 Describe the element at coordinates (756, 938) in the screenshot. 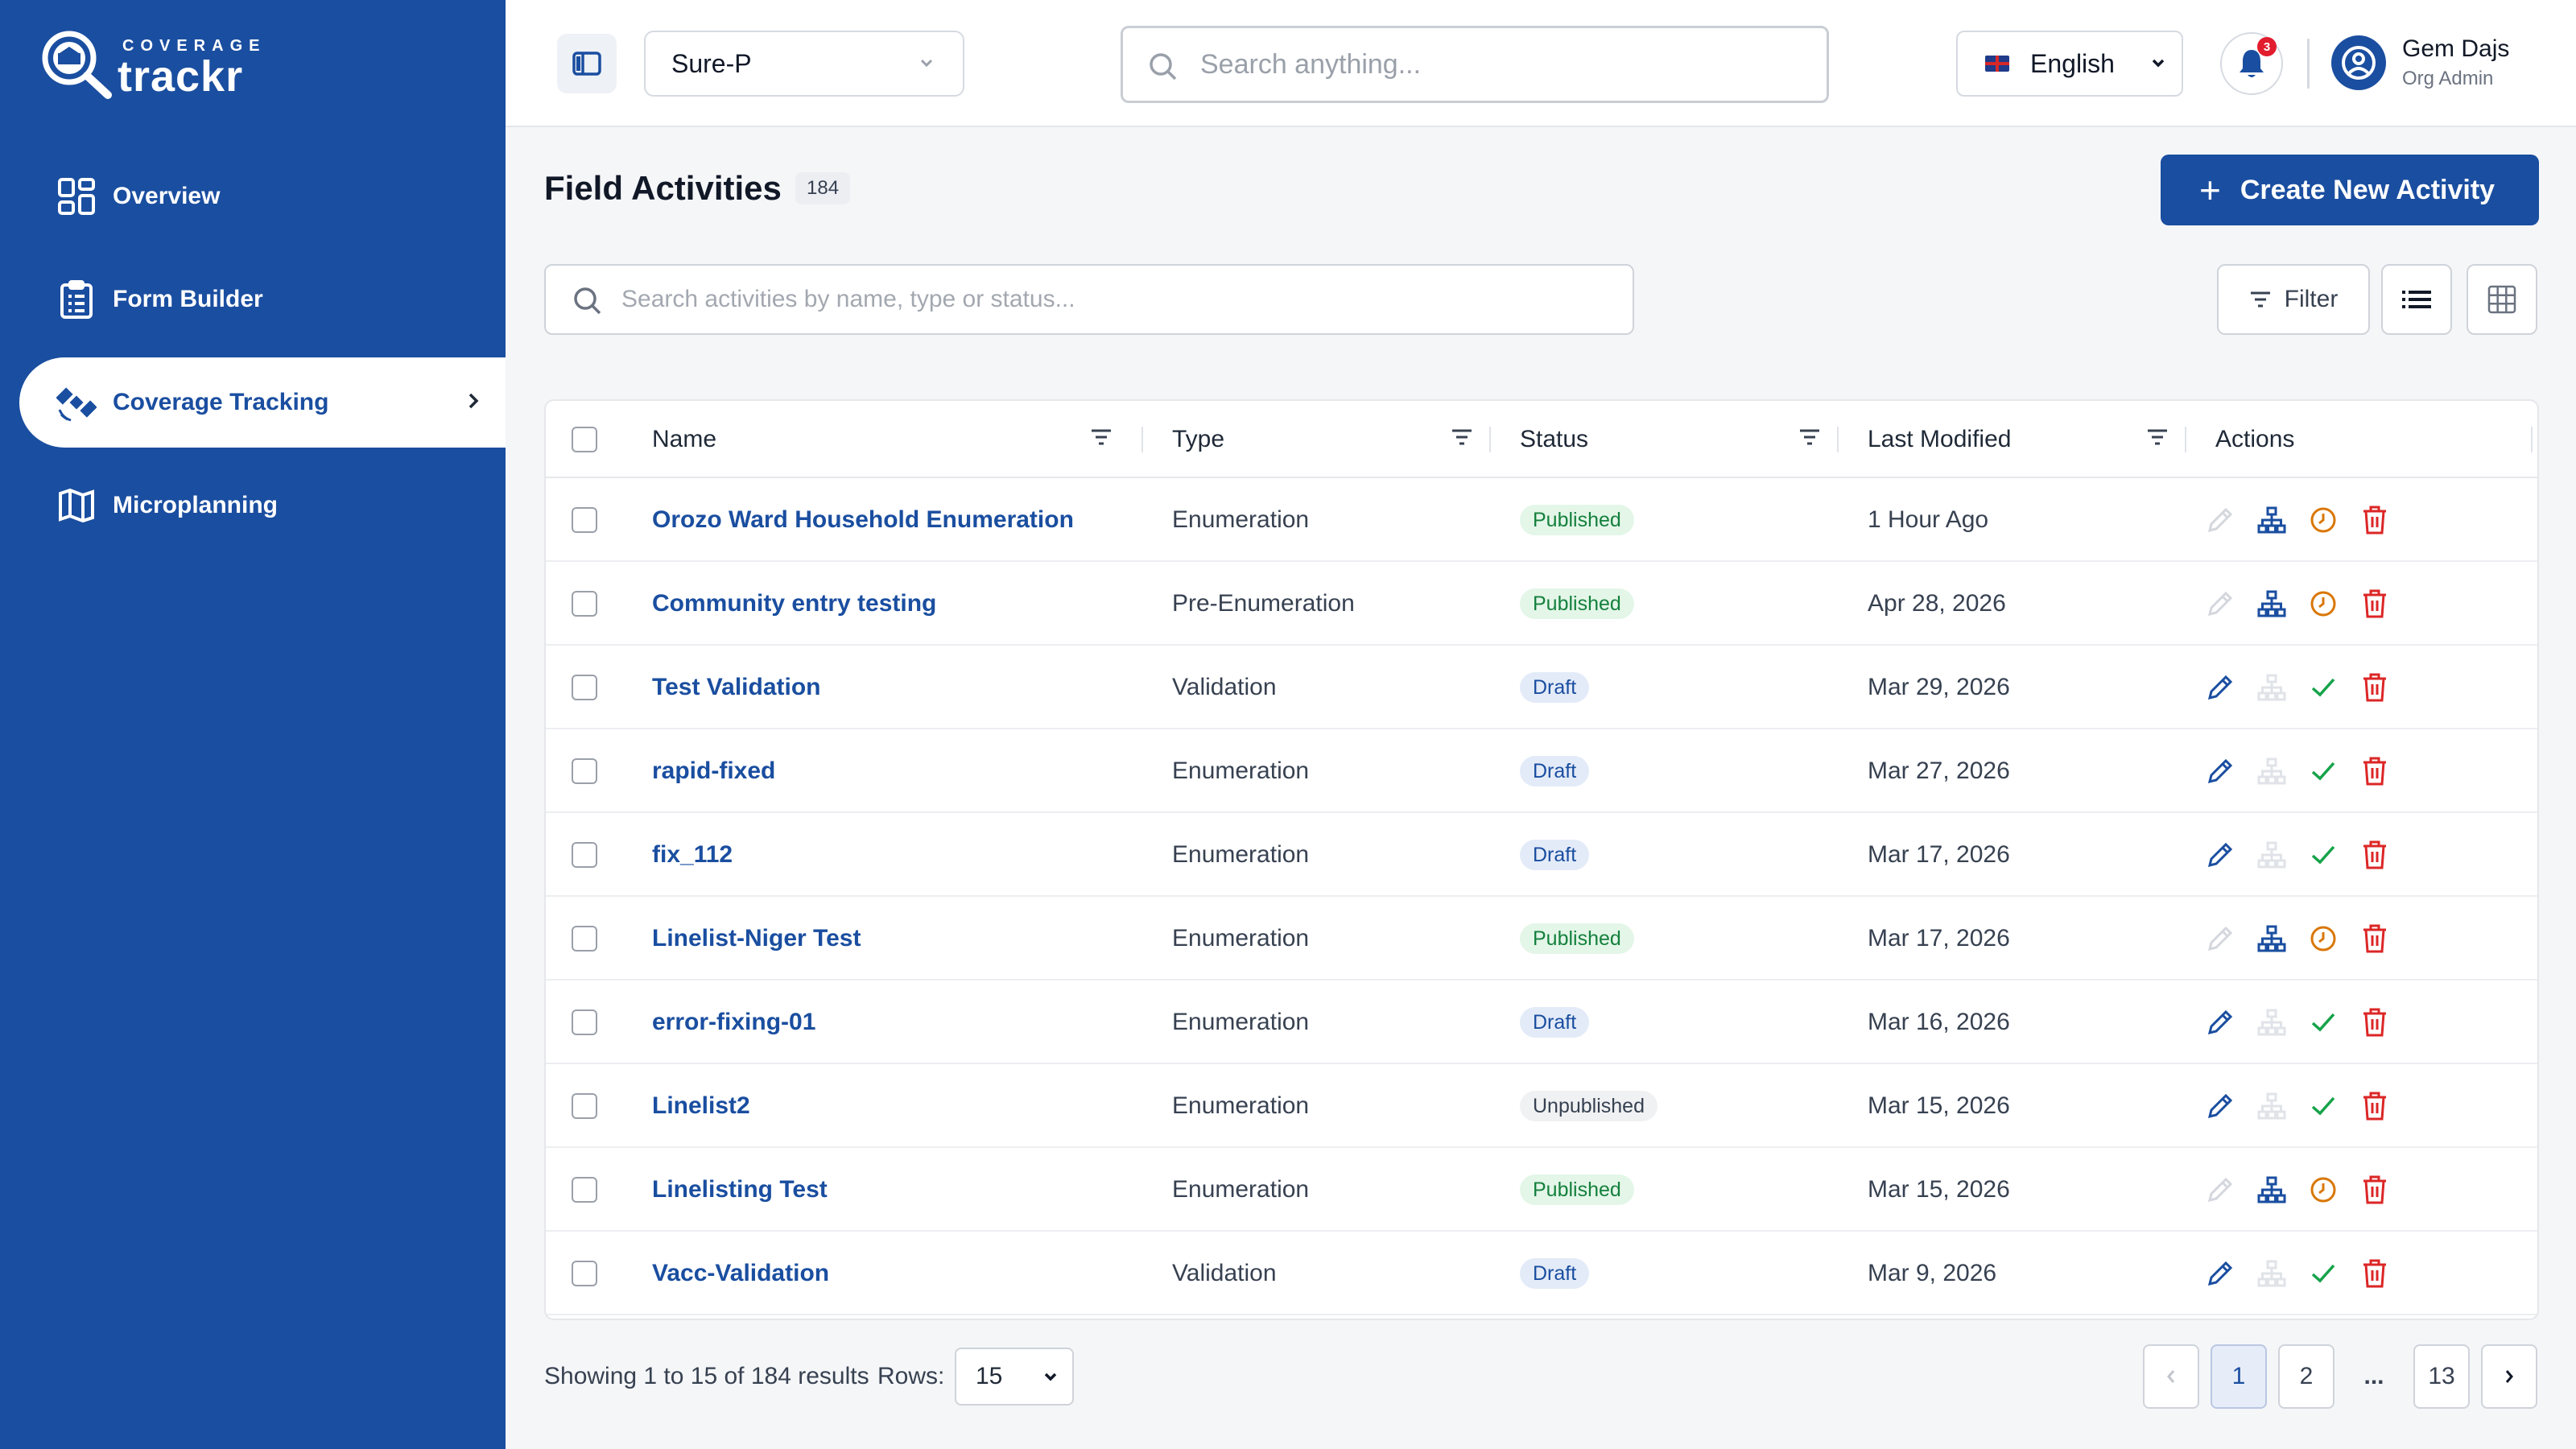

I see `activity-name-link: Linelist-Niger Test` at that location.